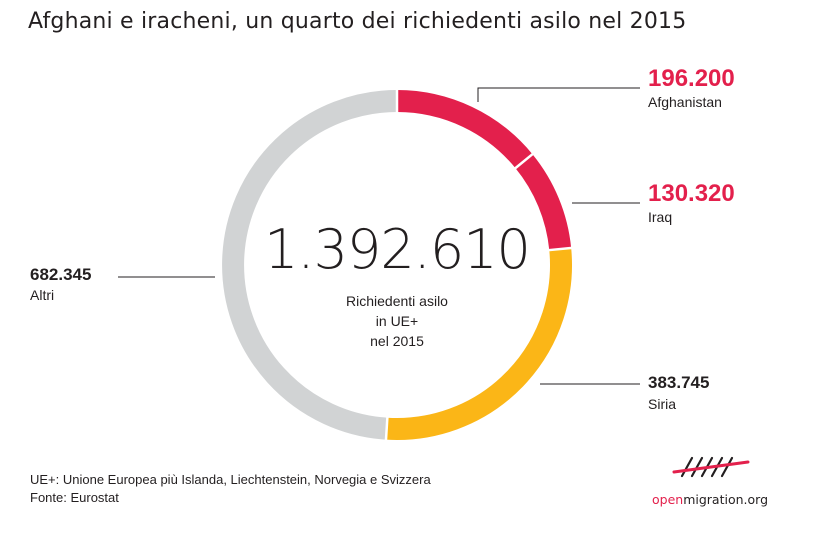 The width and height of the screenshot is (818, 536). I want to click on logo-prefix: open, so click(668, 499).